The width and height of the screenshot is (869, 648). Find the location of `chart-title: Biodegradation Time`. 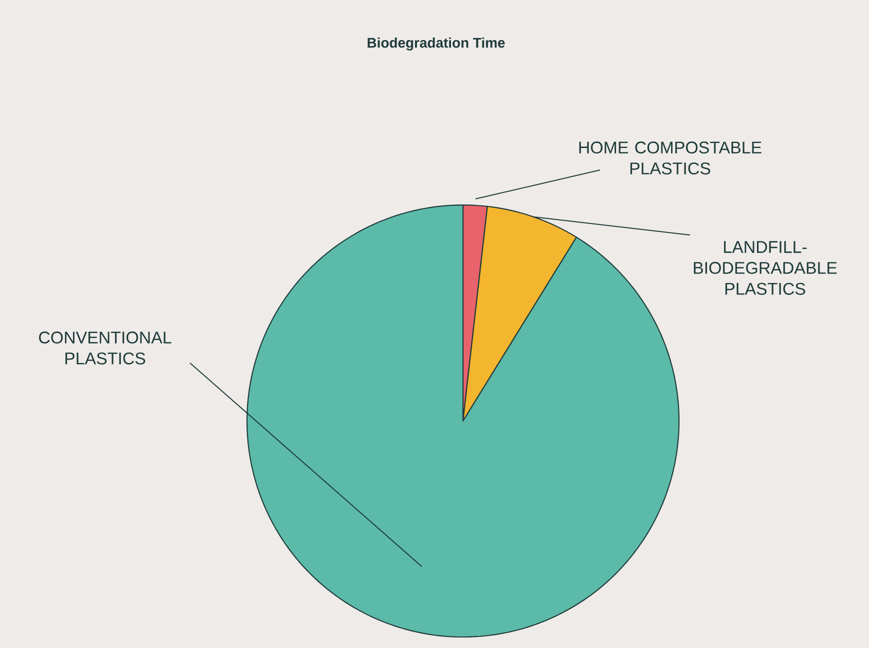

chart-title: Biodegradation Time is located at coordinates (436, 44).